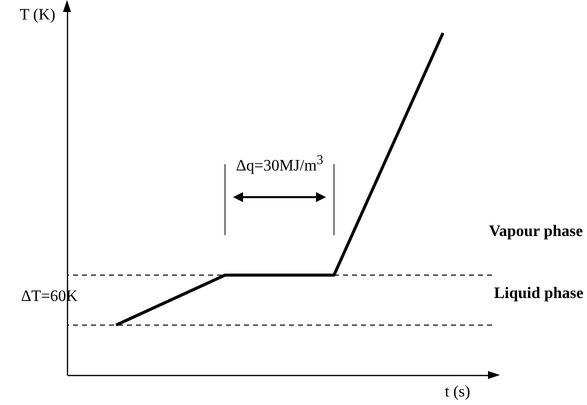  What do you see at coordinates (38, 15) in the screenshot?
I see `y-axis-title: T (K)` at bounding box center [38, 15].